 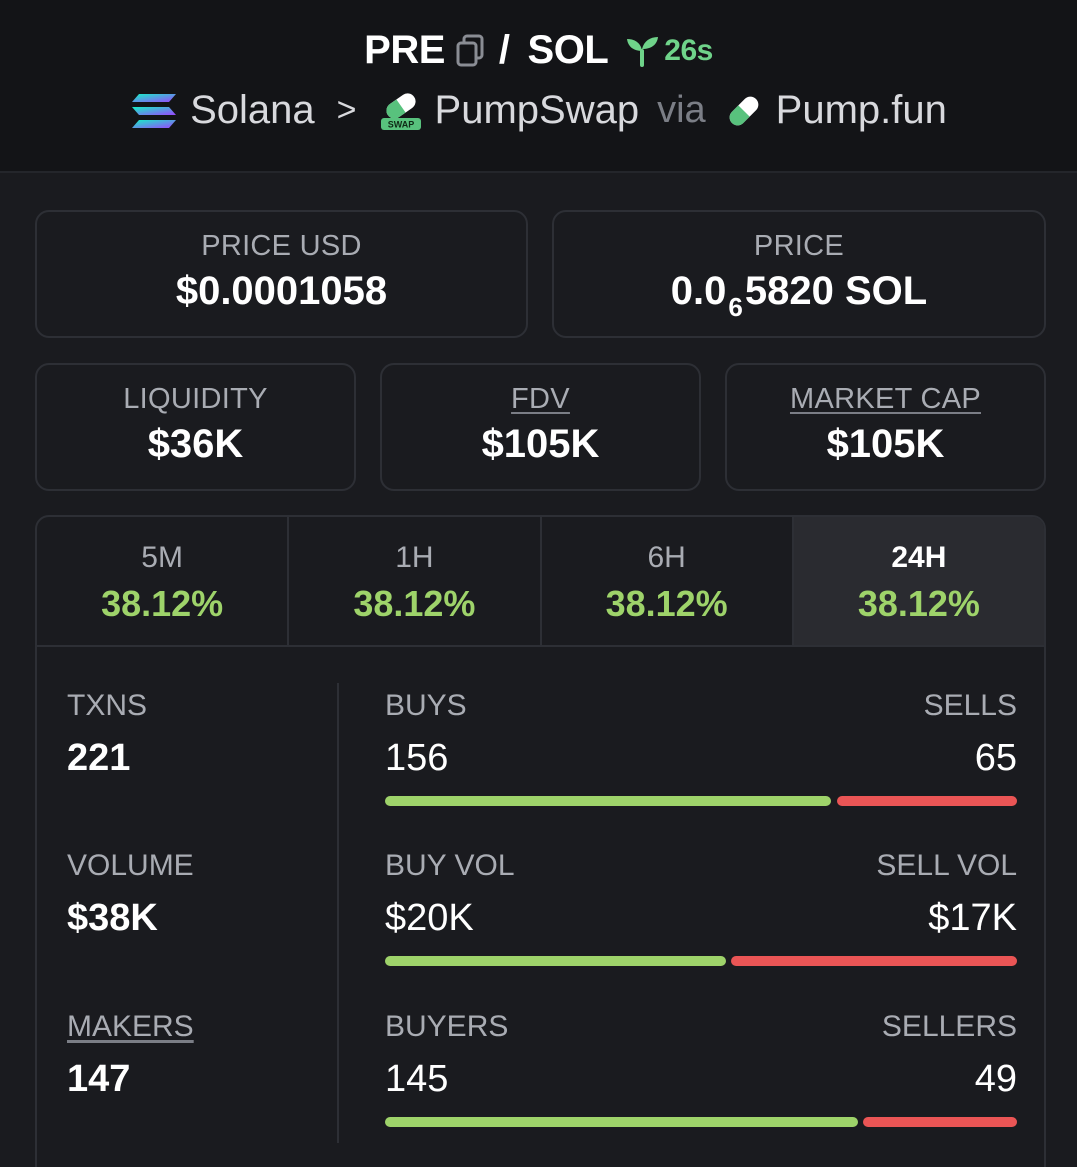 I want to click on price-native-value: 0.065820 SOL, so click(x=799, y=296).